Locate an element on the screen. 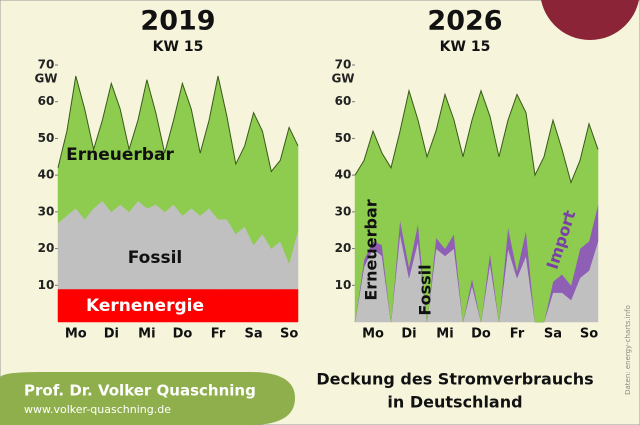 The width and height of the screenshot is (640, 425). chart-title: 2019 is located at coordinates (177, 21).